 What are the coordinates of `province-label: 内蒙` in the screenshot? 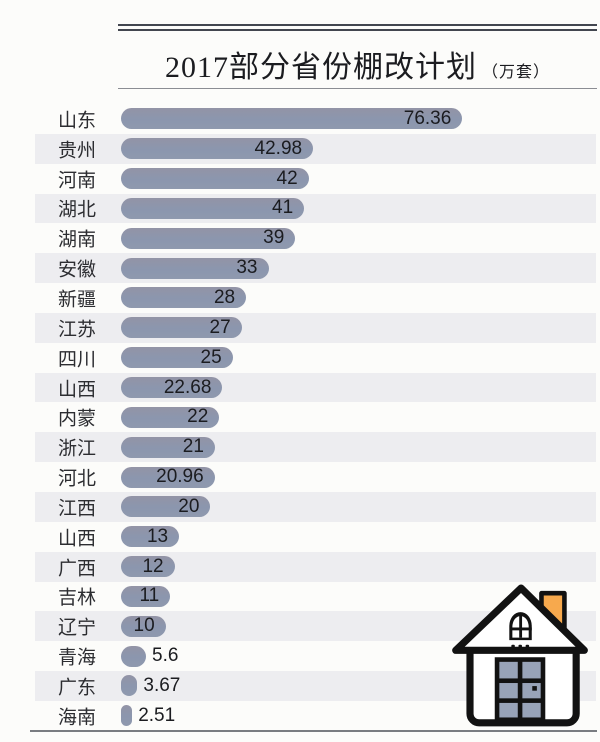 It's located at (77, 419).